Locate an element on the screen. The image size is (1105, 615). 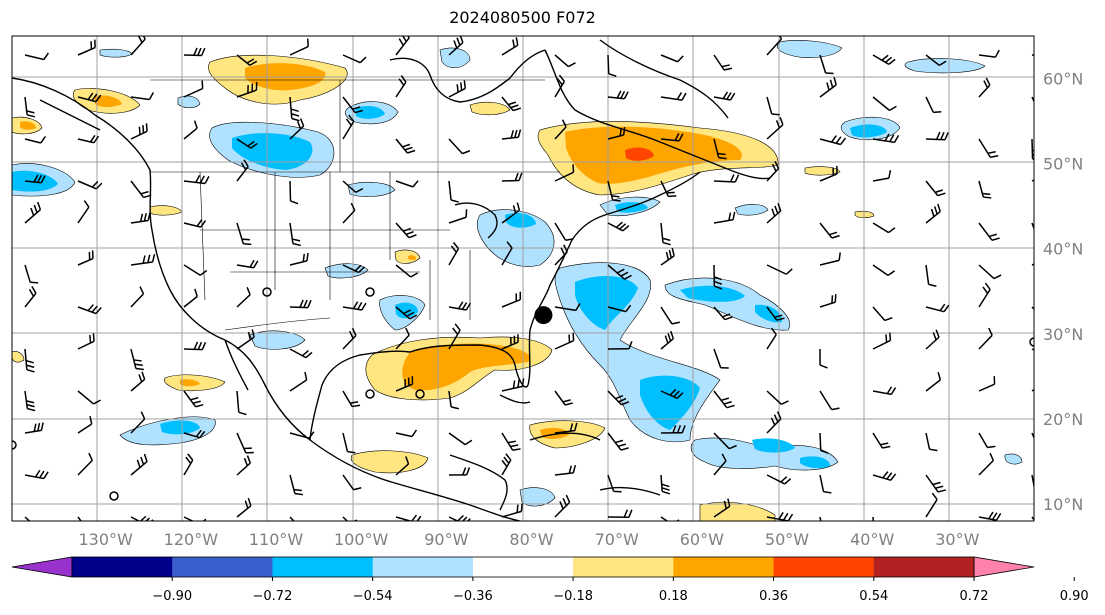
lat-label: 30°N is located at coordinates (1063, 334).